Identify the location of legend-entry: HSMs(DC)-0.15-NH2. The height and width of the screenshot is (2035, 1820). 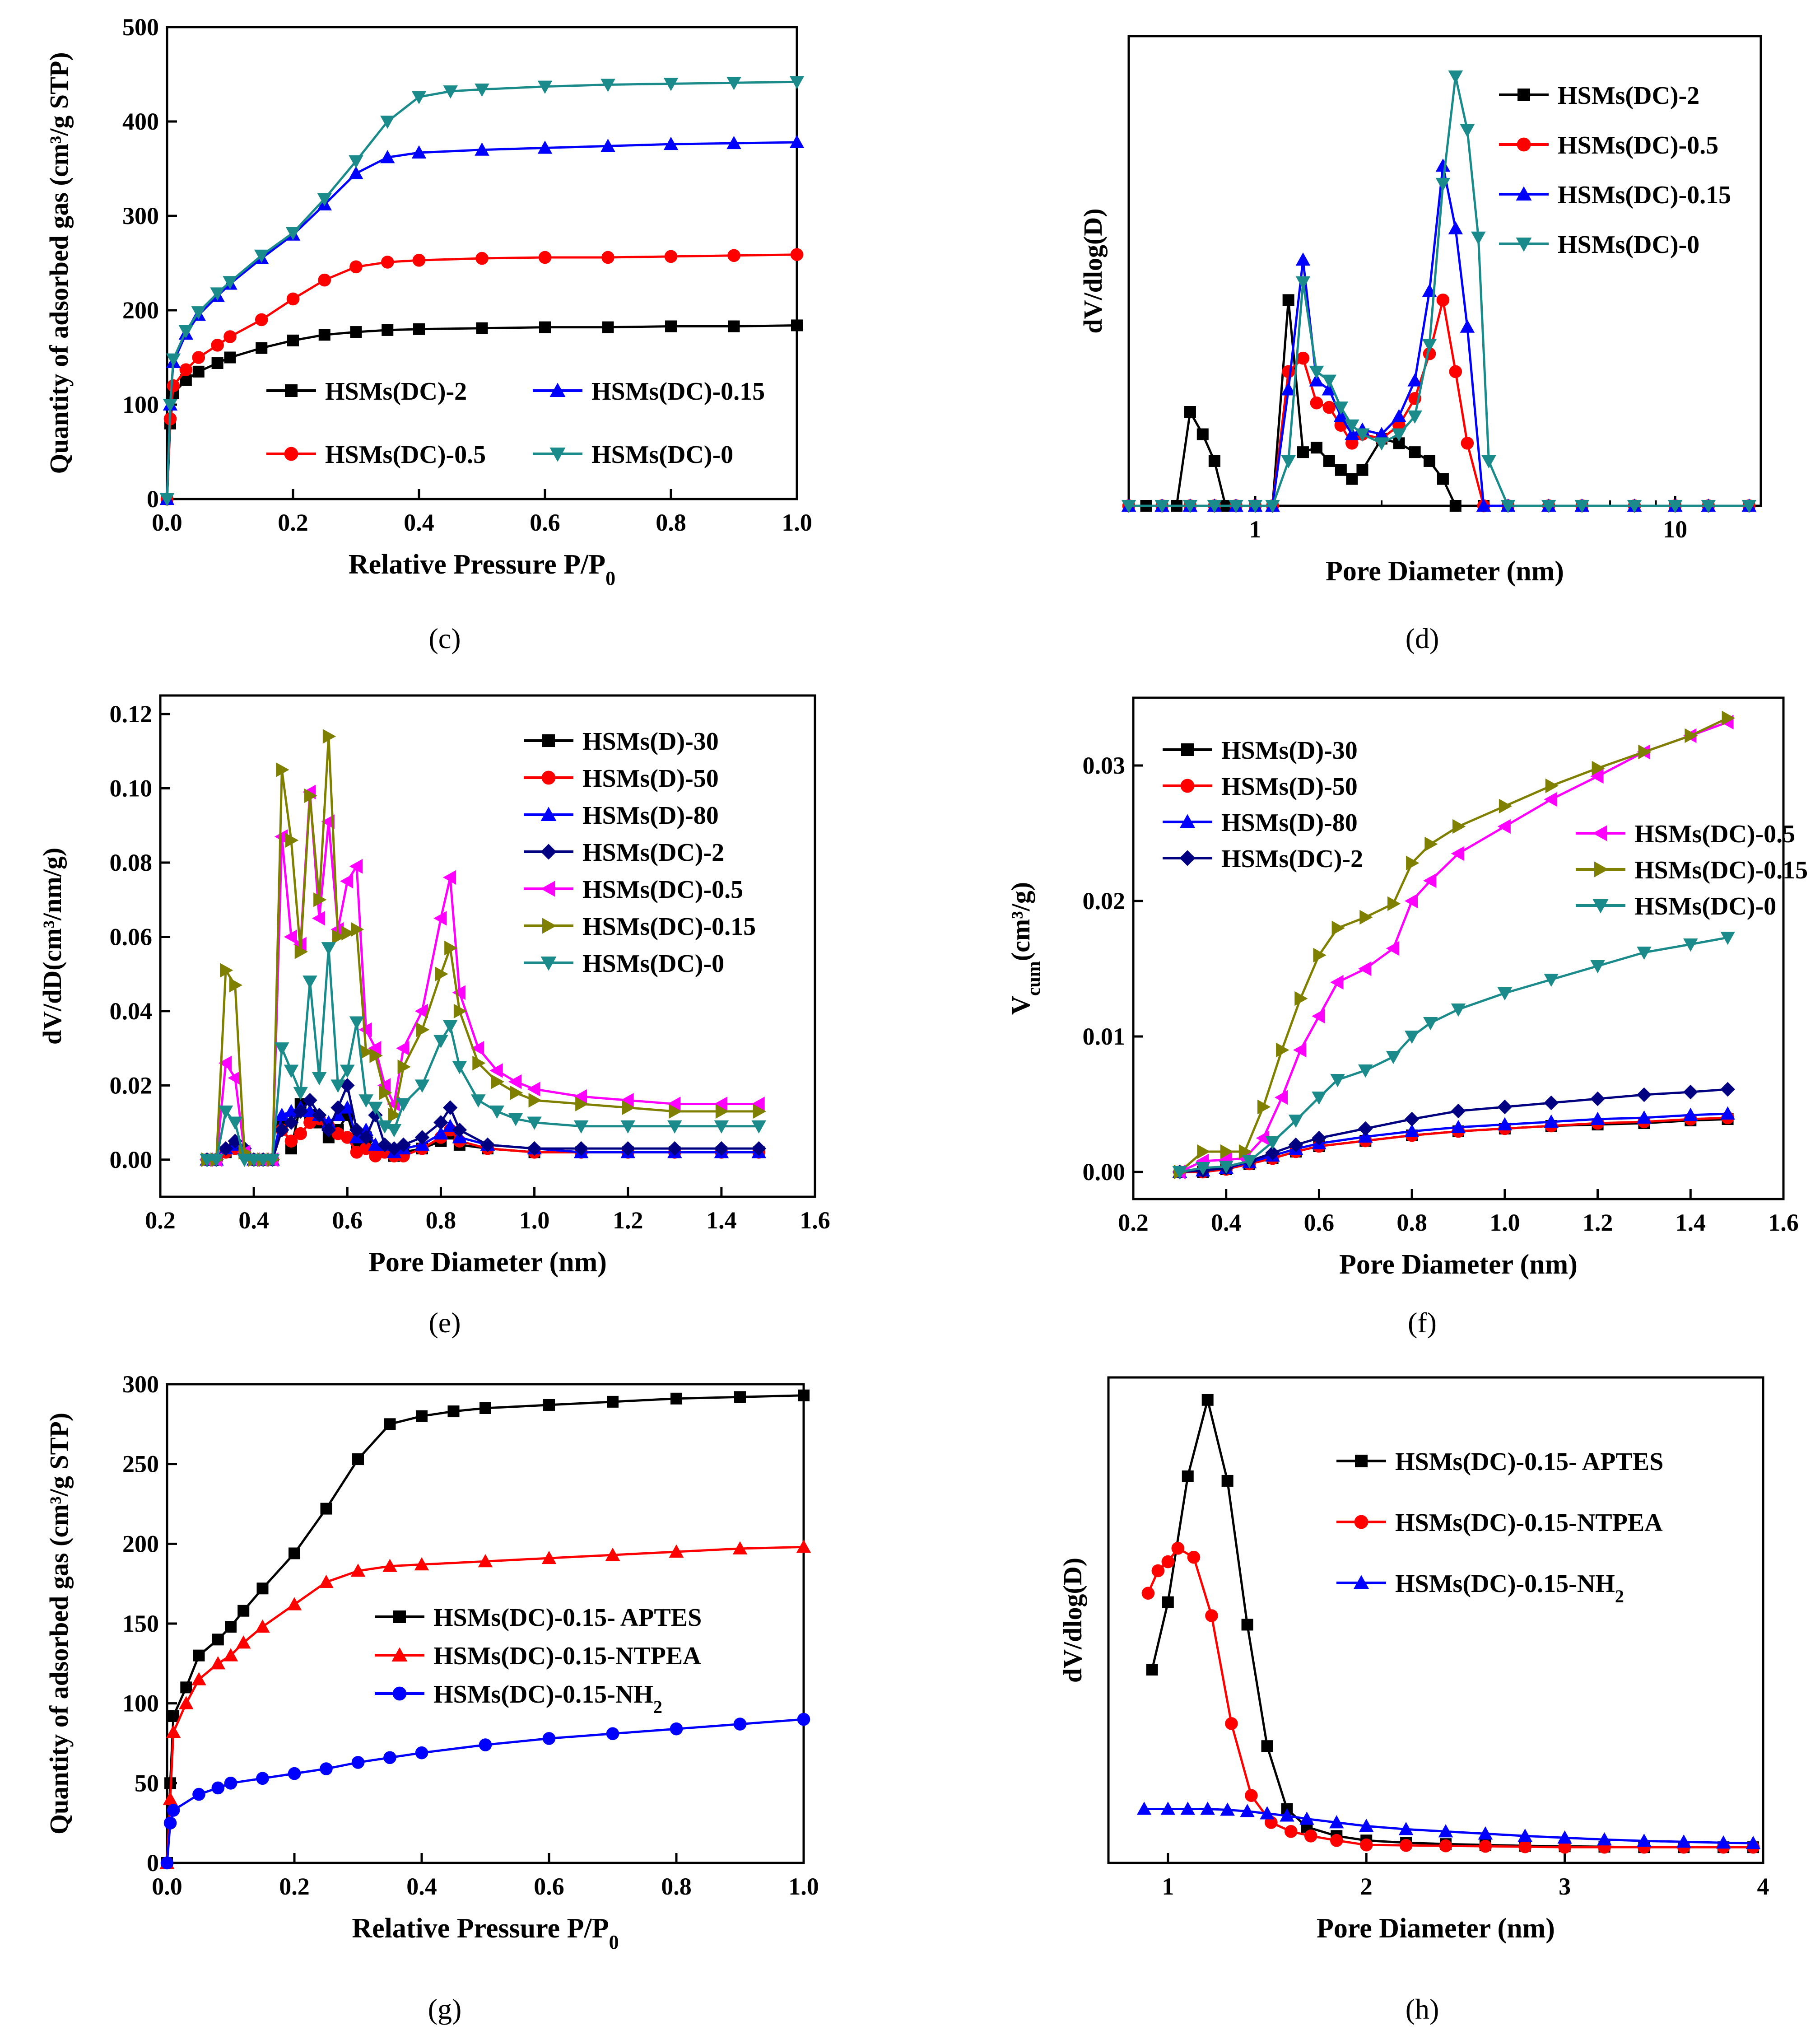
(1480, 1588).